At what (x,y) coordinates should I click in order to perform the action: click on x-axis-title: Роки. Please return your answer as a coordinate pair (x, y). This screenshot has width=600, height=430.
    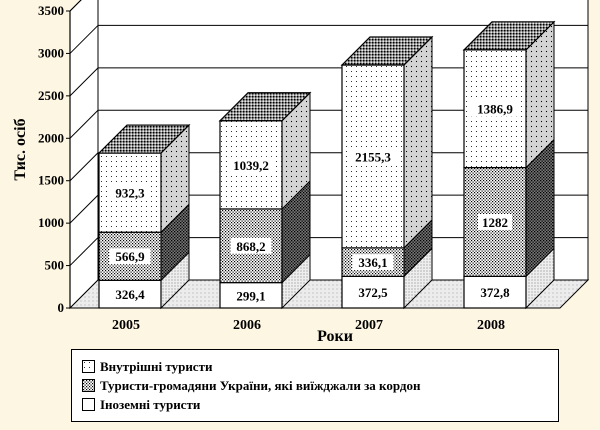
    Looking at the image, I should click on (335, 336).